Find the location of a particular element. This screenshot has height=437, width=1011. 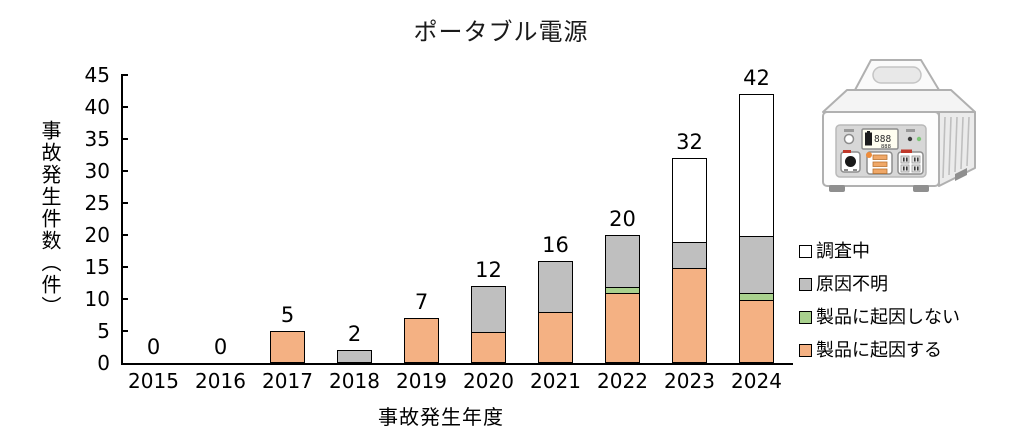

legend: 調査中原因不明製品に起因しない 製品に起因する is located at coordinates (879, 307).